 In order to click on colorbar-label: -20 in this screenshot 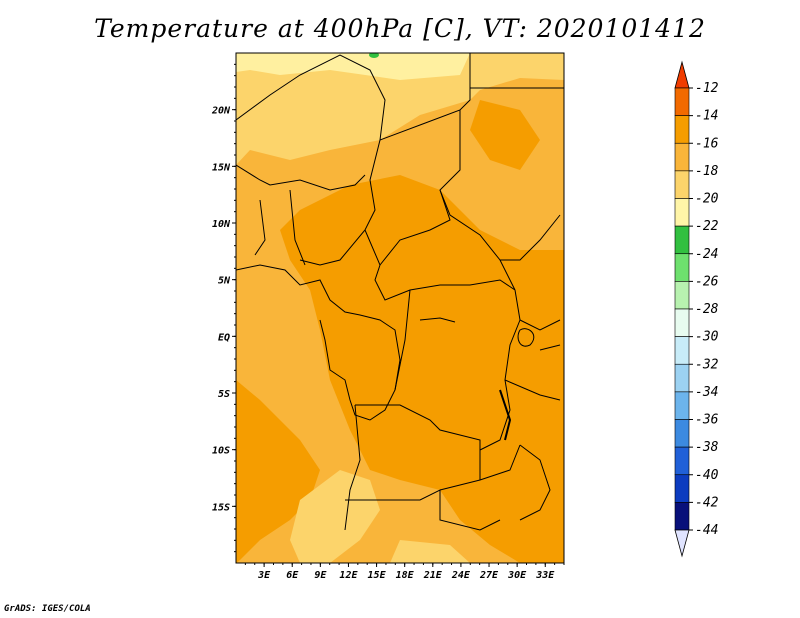, I will do `click(707, 199)`.